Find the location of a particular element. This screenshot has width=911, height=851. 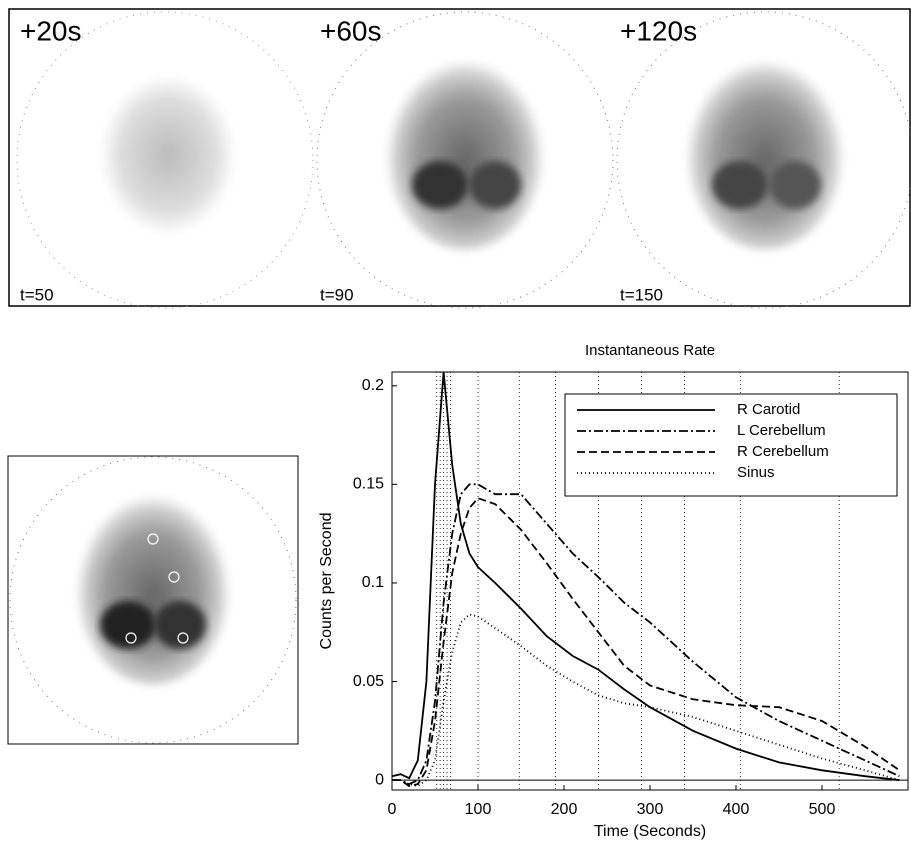

x-tick-label: 300 is located at coordinates (650, 809).